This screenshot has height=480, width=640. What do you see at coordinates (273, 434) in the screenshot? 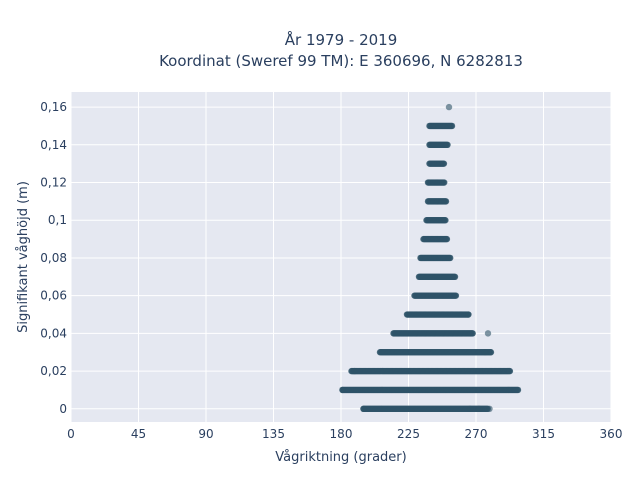
I see `x-tick-label: 135` at bounding box center [273, 434].